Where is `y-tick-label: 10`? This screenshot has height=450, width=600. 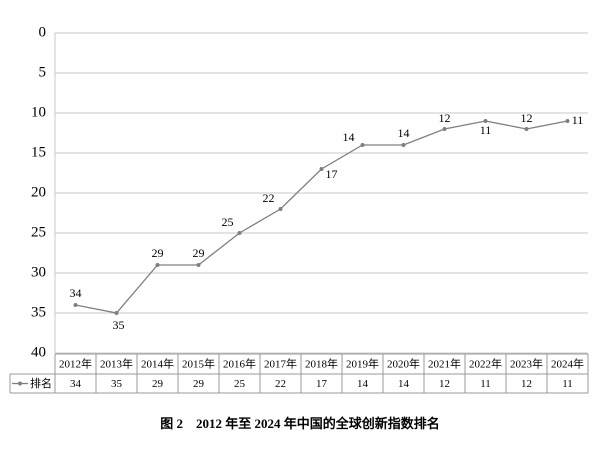 y-tick-label: 10 is located at coordinates (38, 112).